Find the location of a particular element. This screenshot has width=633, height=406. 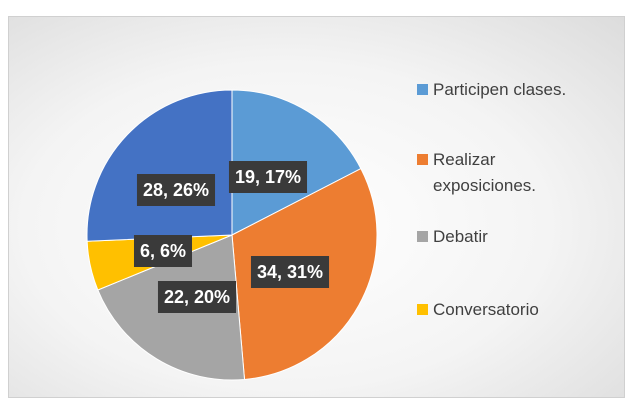

legend-label: Realizar exposiciones. is located at coordinates (485, 172).